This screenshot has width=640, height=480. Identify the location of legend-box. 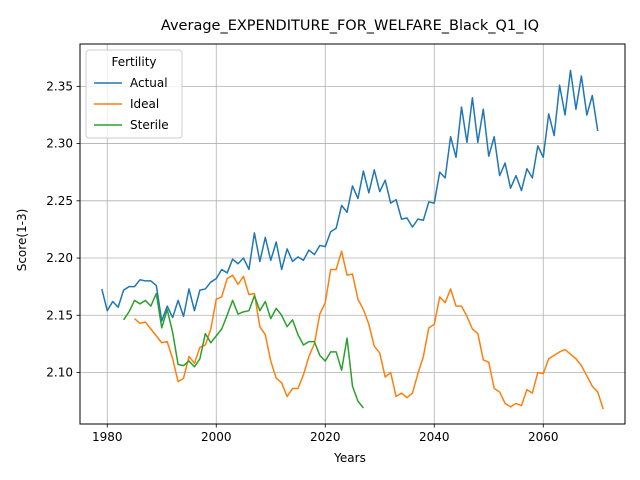
(134, 94).